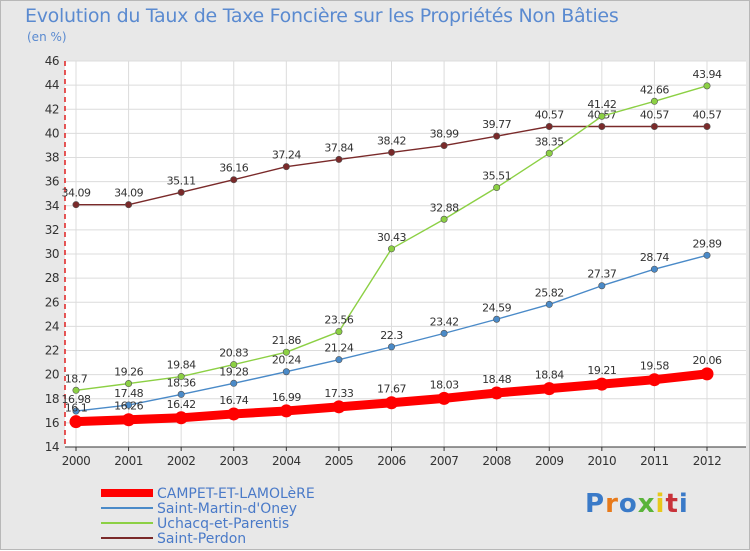 Image resolution: width=750 pixels, height=551 pixels. I want to click on legend-label: CAMPET-ET-LAMOLèRE, so click(236, 494).